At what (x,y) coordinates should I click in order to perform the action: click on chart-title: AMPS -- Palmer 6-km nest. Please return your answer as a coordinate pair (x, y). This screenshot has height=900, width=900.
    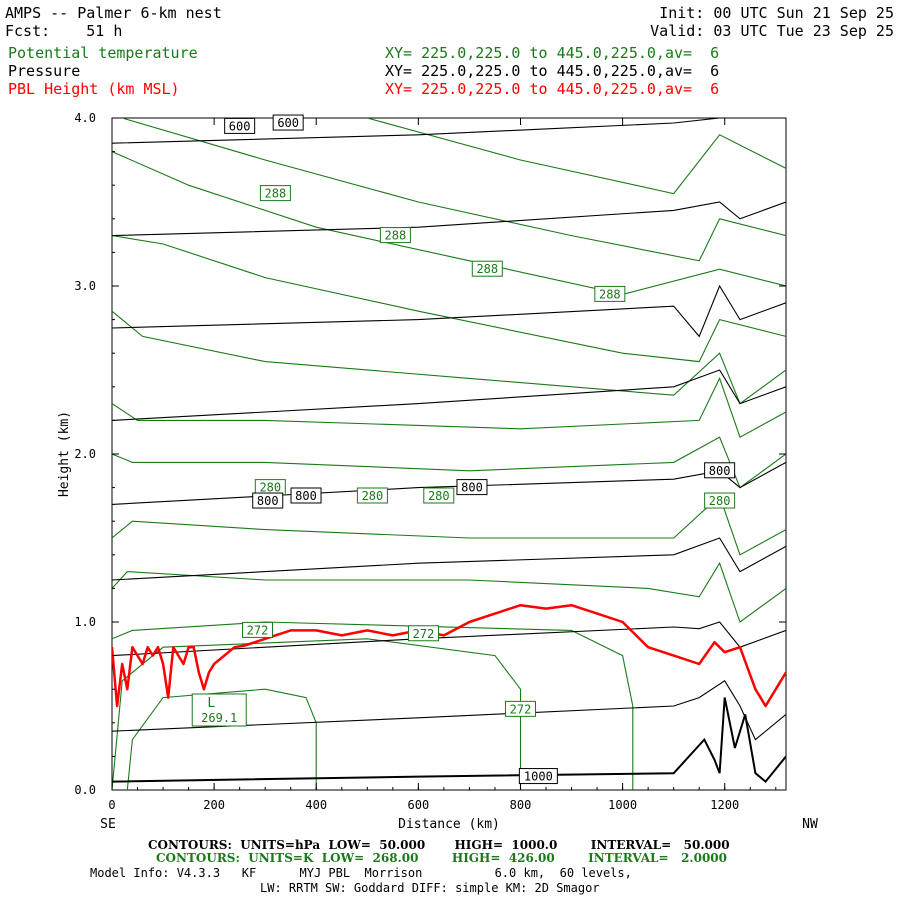
    Looking at the image, I should click on (113, 13).